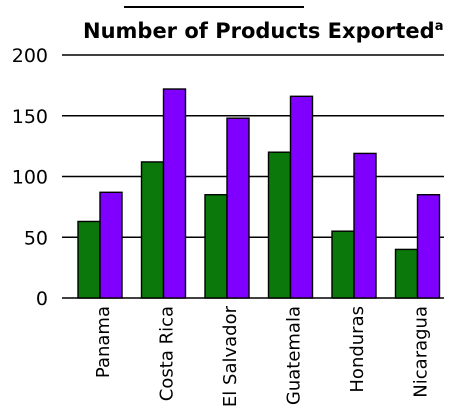  Describe the element at coordinates (30, 56) in the screenshot. I see `y-tick-label: 200` at that location.